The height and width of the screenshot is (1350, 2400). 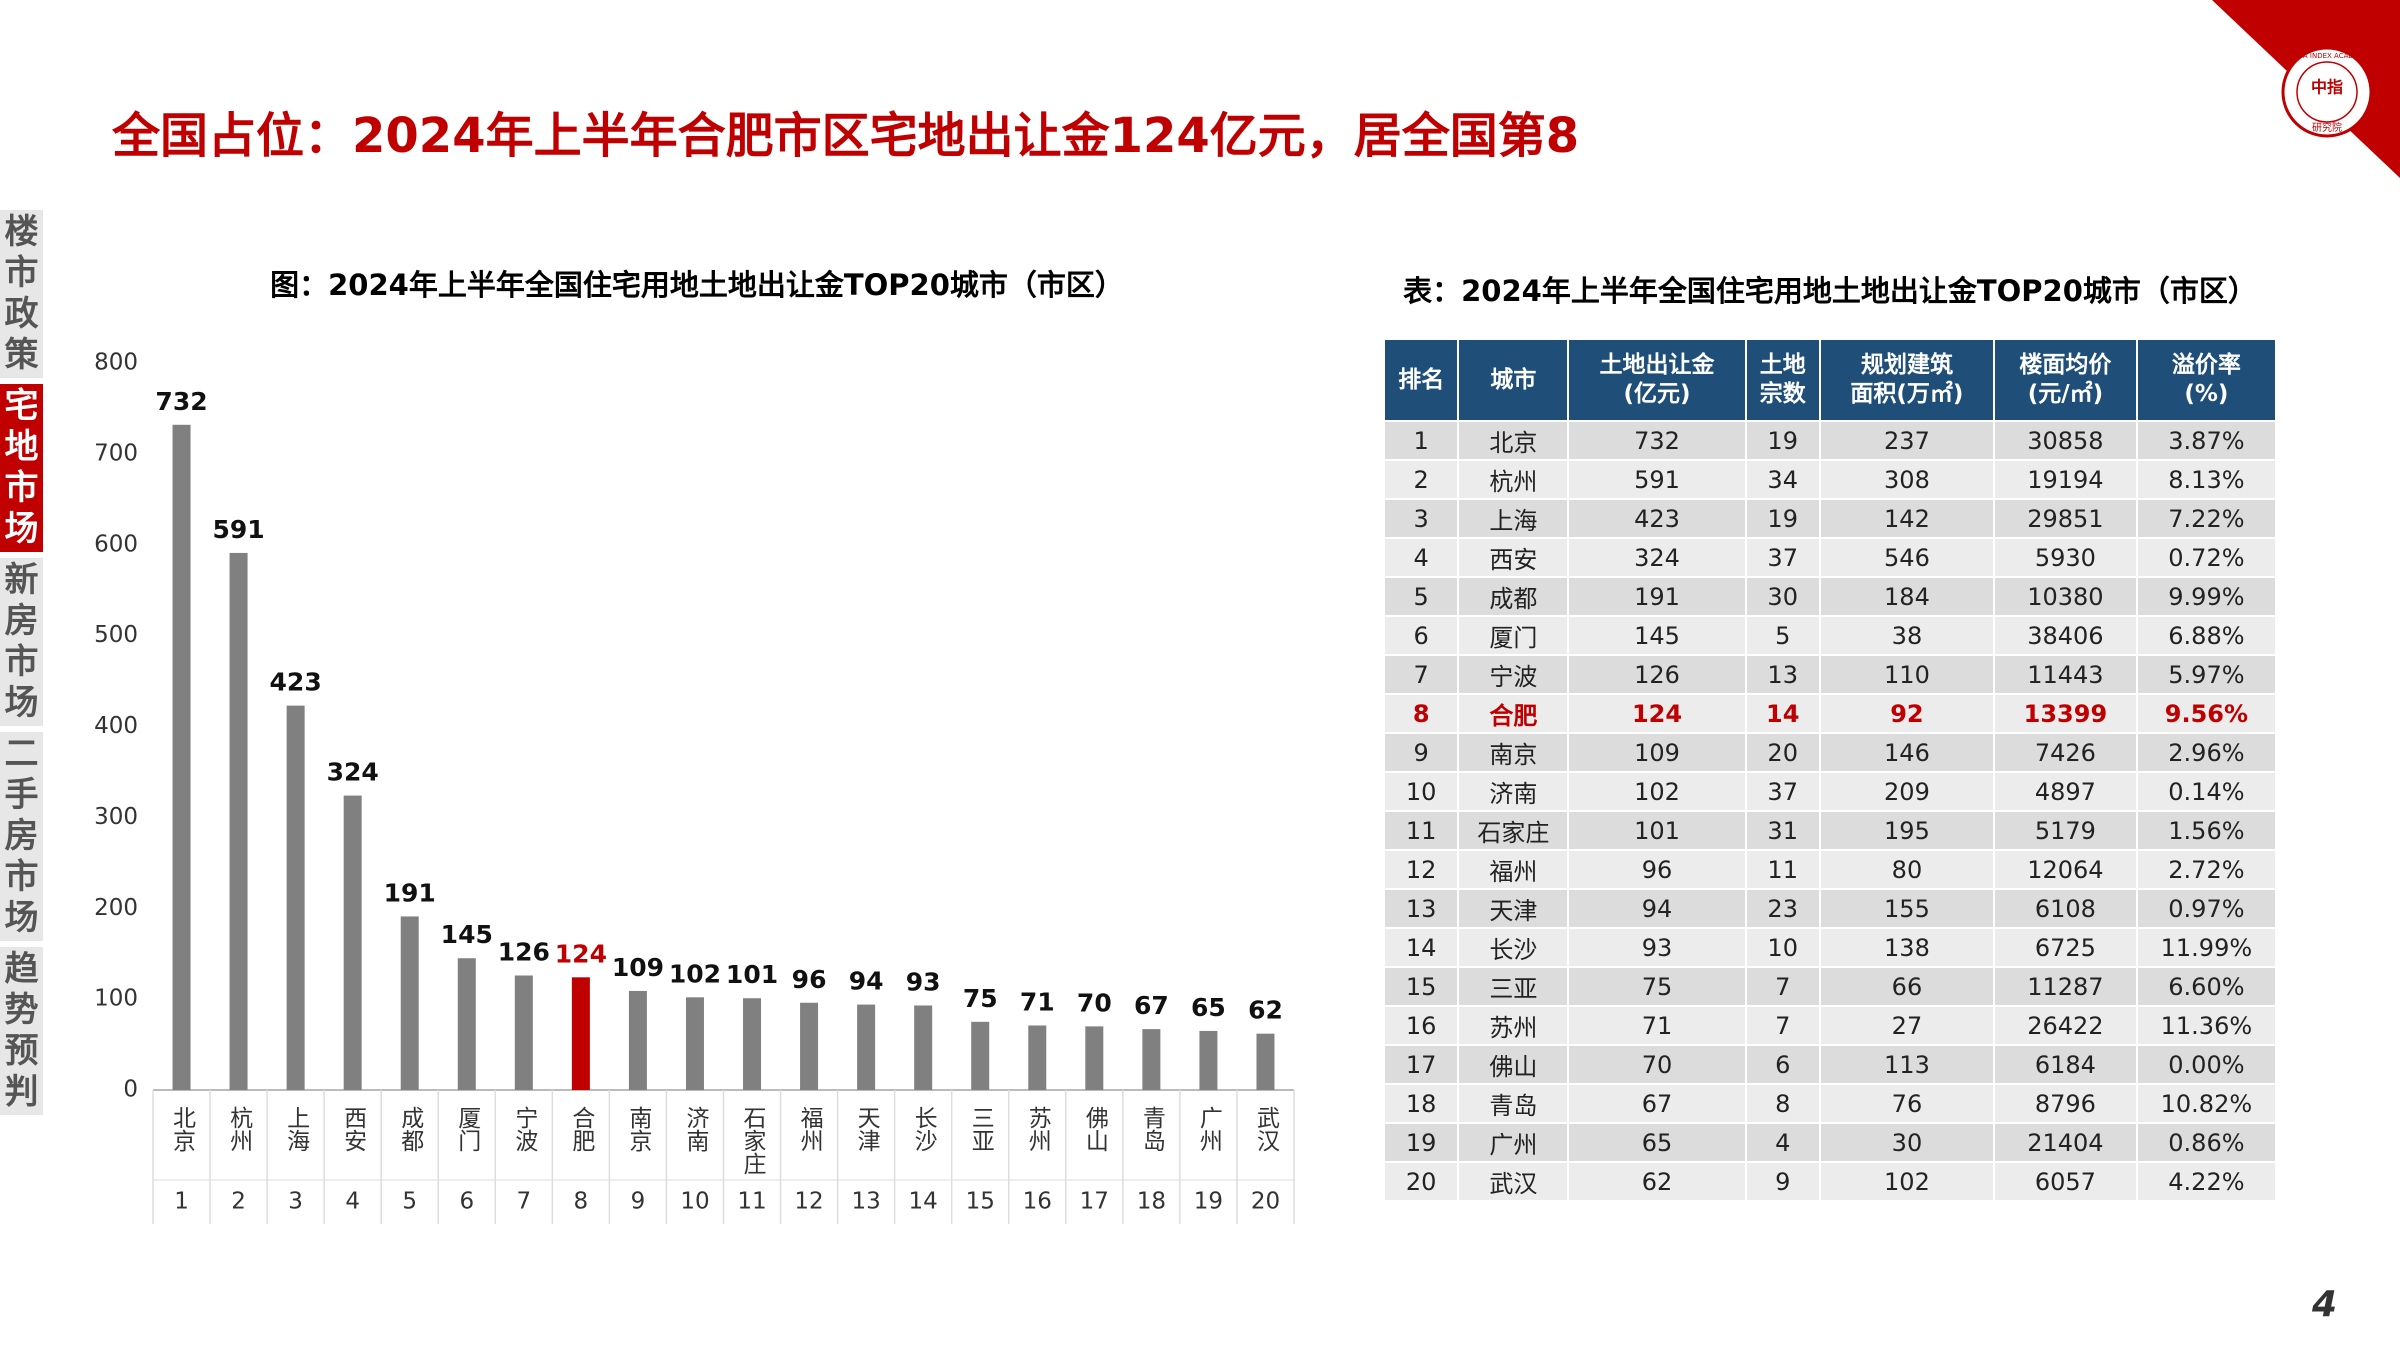 I want to click on x-tick-label: 天津, so click(x=867, y=1129).